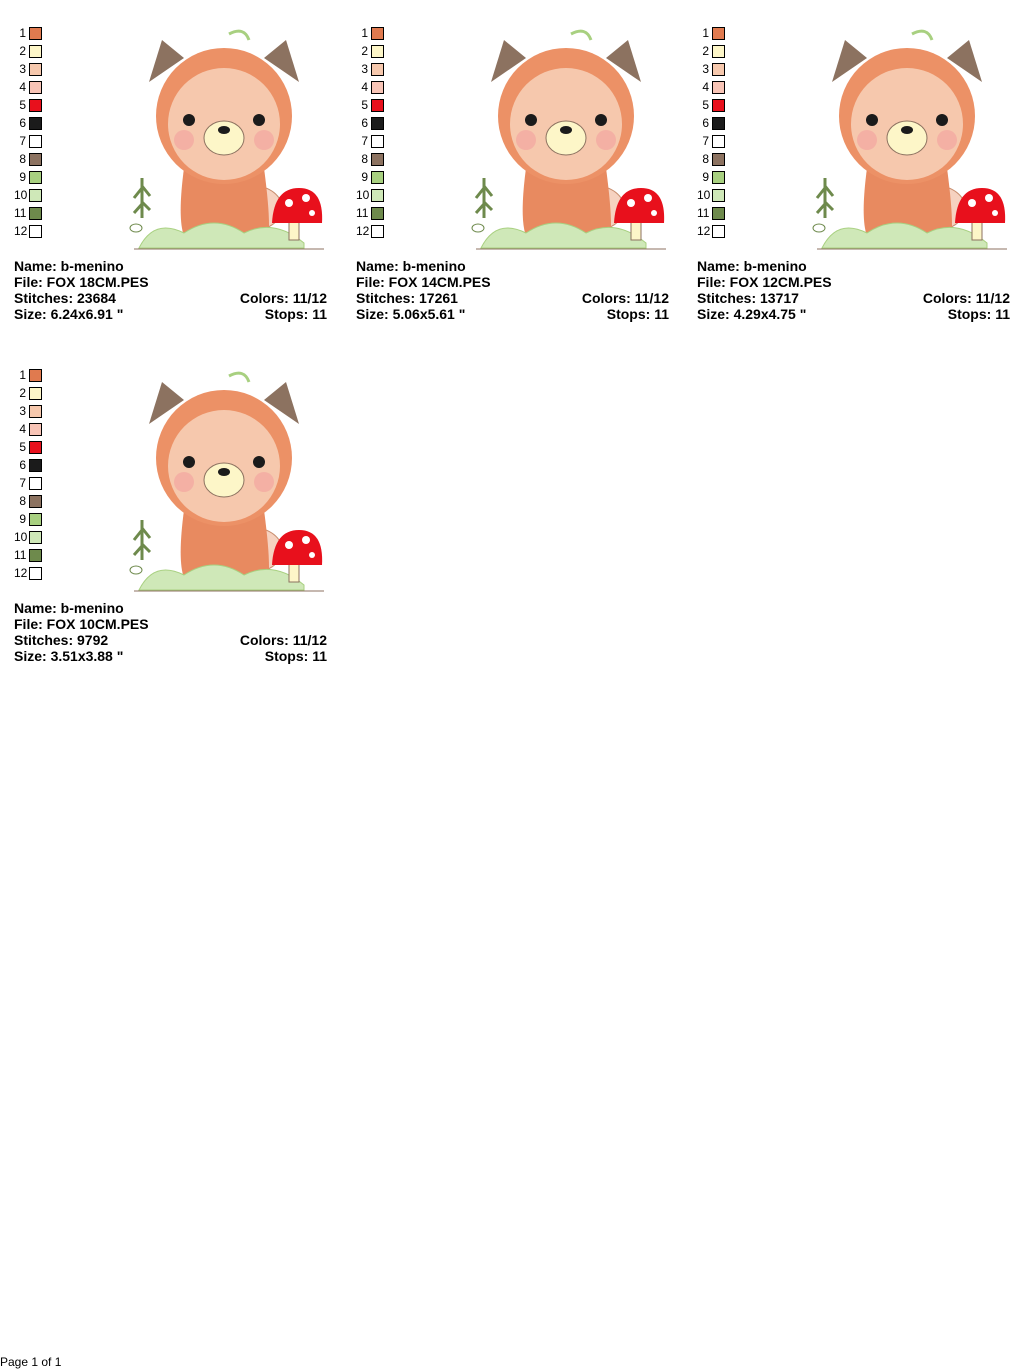  I want to click on design-file: File: FOX 10CM.PES, so click(81, 624).